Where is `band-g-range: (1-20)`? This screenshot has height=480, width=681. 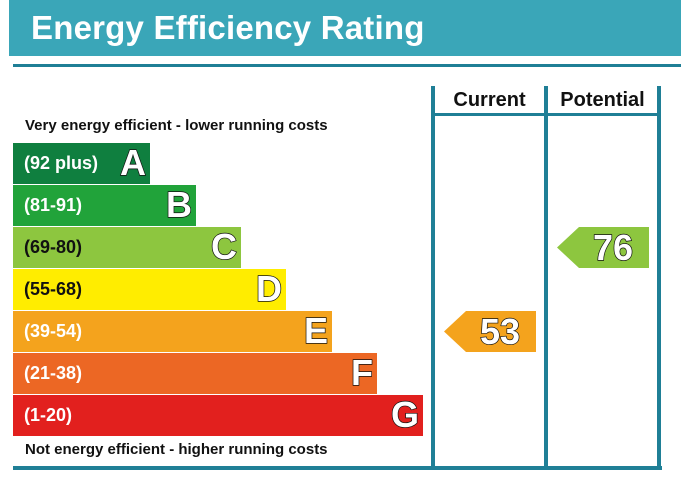 band-g-range: (1-20) is located at coordinates (48, 415).